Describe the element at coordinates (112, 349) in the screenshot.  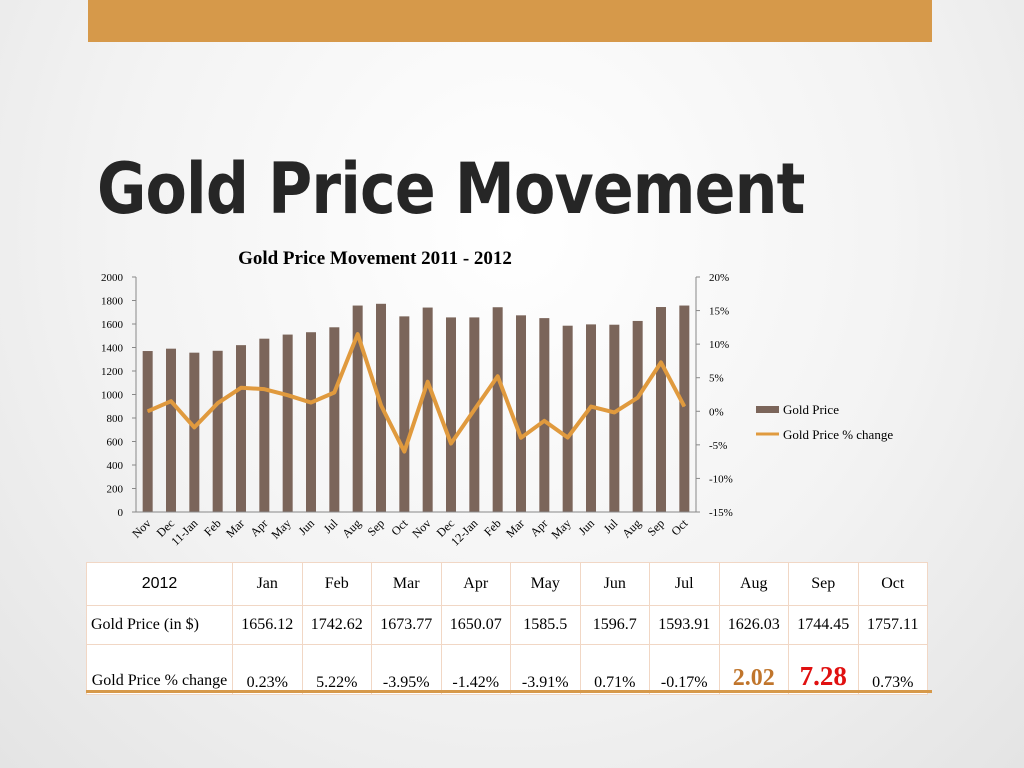
I see `y-left-tick-label: 1400` at that location.